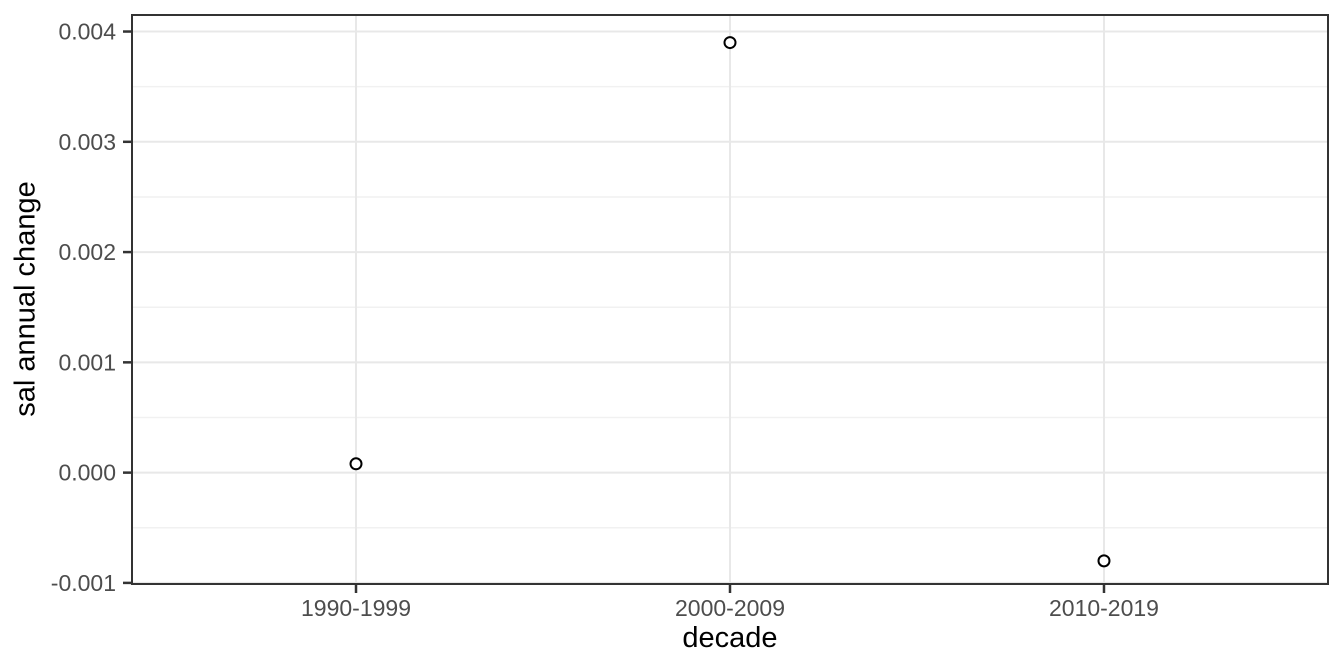 The height and width of the screenshot is (672, 1344). Describe the element at coordinates (356, 608) in the screenshot. I see `x-tick-label: 1990-1999` at that location.